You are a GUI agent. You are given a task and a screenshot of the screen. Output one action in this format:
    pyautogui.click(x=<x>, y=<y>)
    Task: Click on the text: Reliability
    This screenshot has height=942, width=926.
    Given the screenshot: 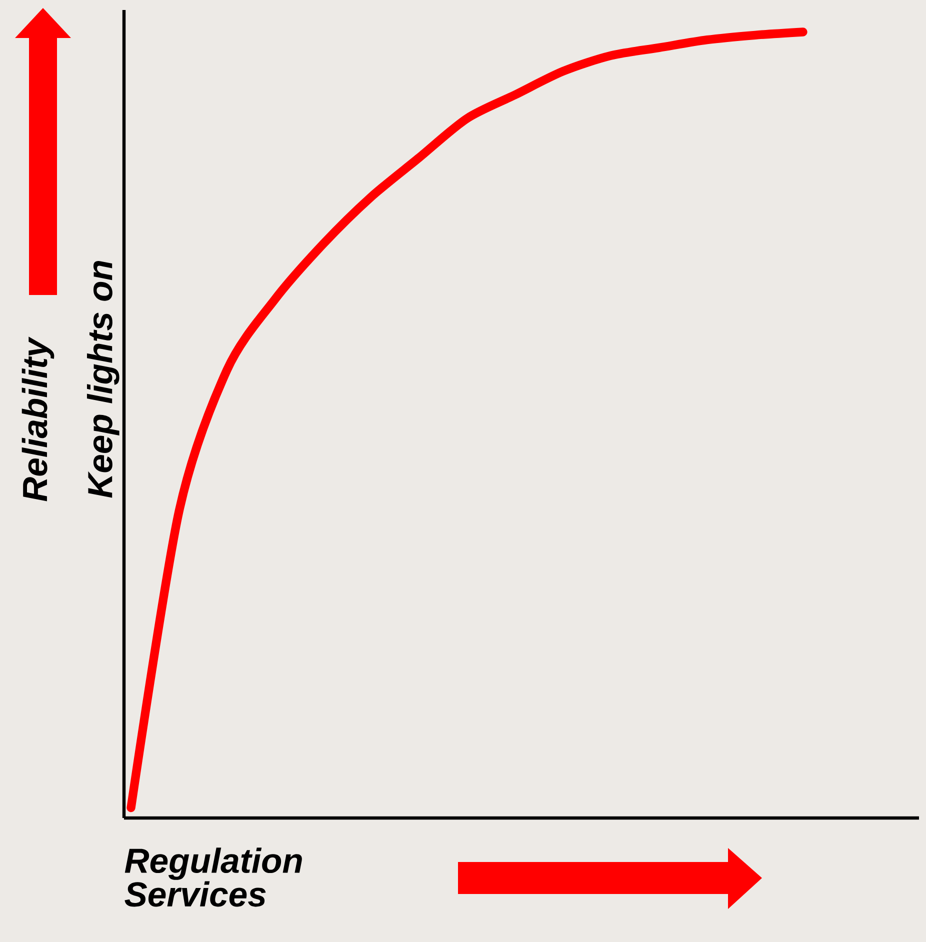 What is the action you would take?
    pyautogui.click(x=38, y=419)
    